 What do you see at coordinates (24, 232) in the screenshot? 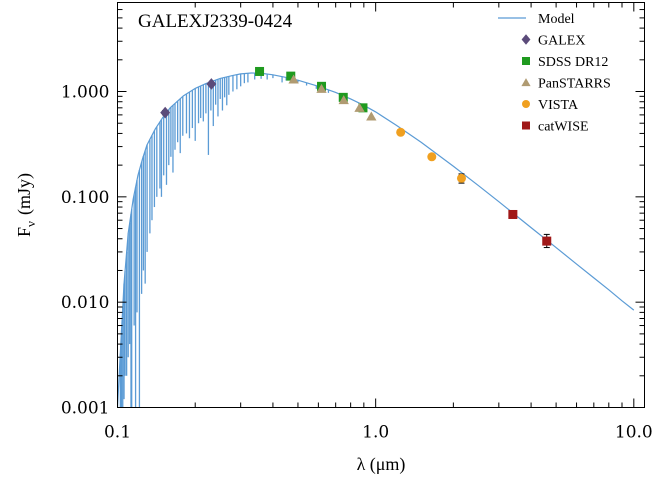
I see `y-axis-title-main: F` at bounding box center [24, 232].